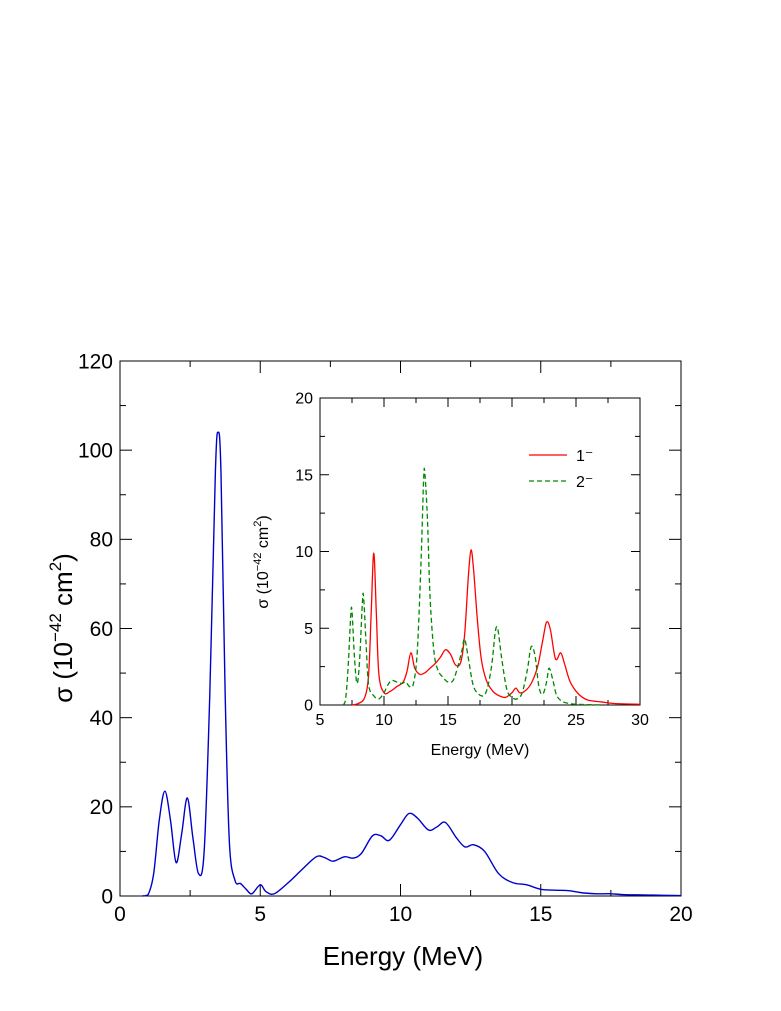  Describe the element at coordinates (101, 807) in the screenshot. I see `main-y-tick-label: 20` at that location.